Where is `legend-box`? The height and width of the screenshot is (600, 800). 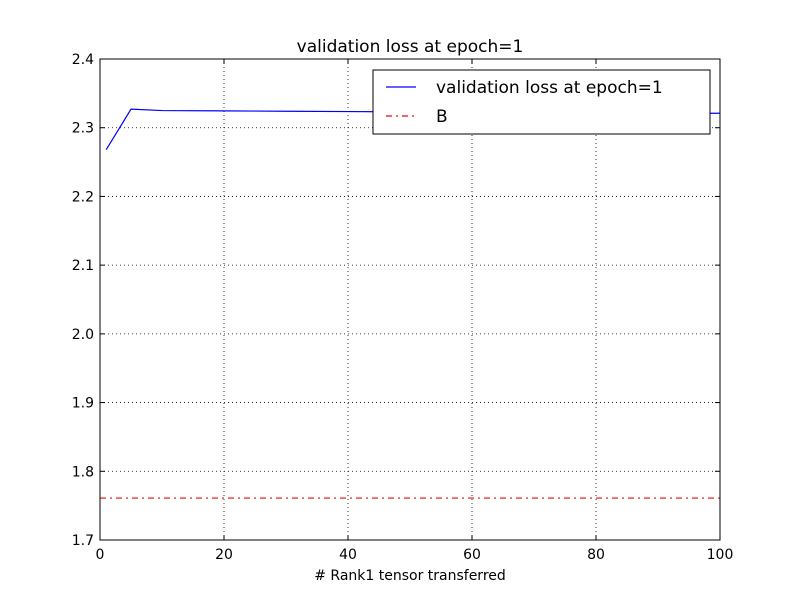 legend-box is located at coordinates (541, 102).